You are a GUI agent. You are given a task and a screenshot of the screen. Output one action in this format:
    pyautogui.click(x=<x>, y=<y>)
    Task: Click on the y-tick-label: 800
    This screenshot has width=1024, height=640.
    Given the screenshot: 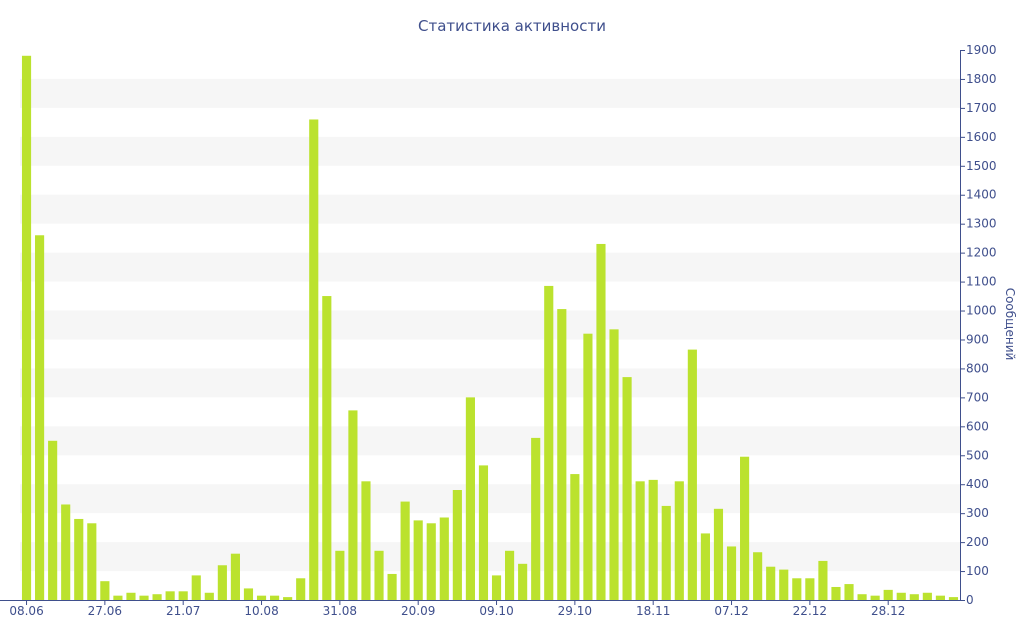 What is the action you would take?
    pyautogui.click(x=977, y=368)
    